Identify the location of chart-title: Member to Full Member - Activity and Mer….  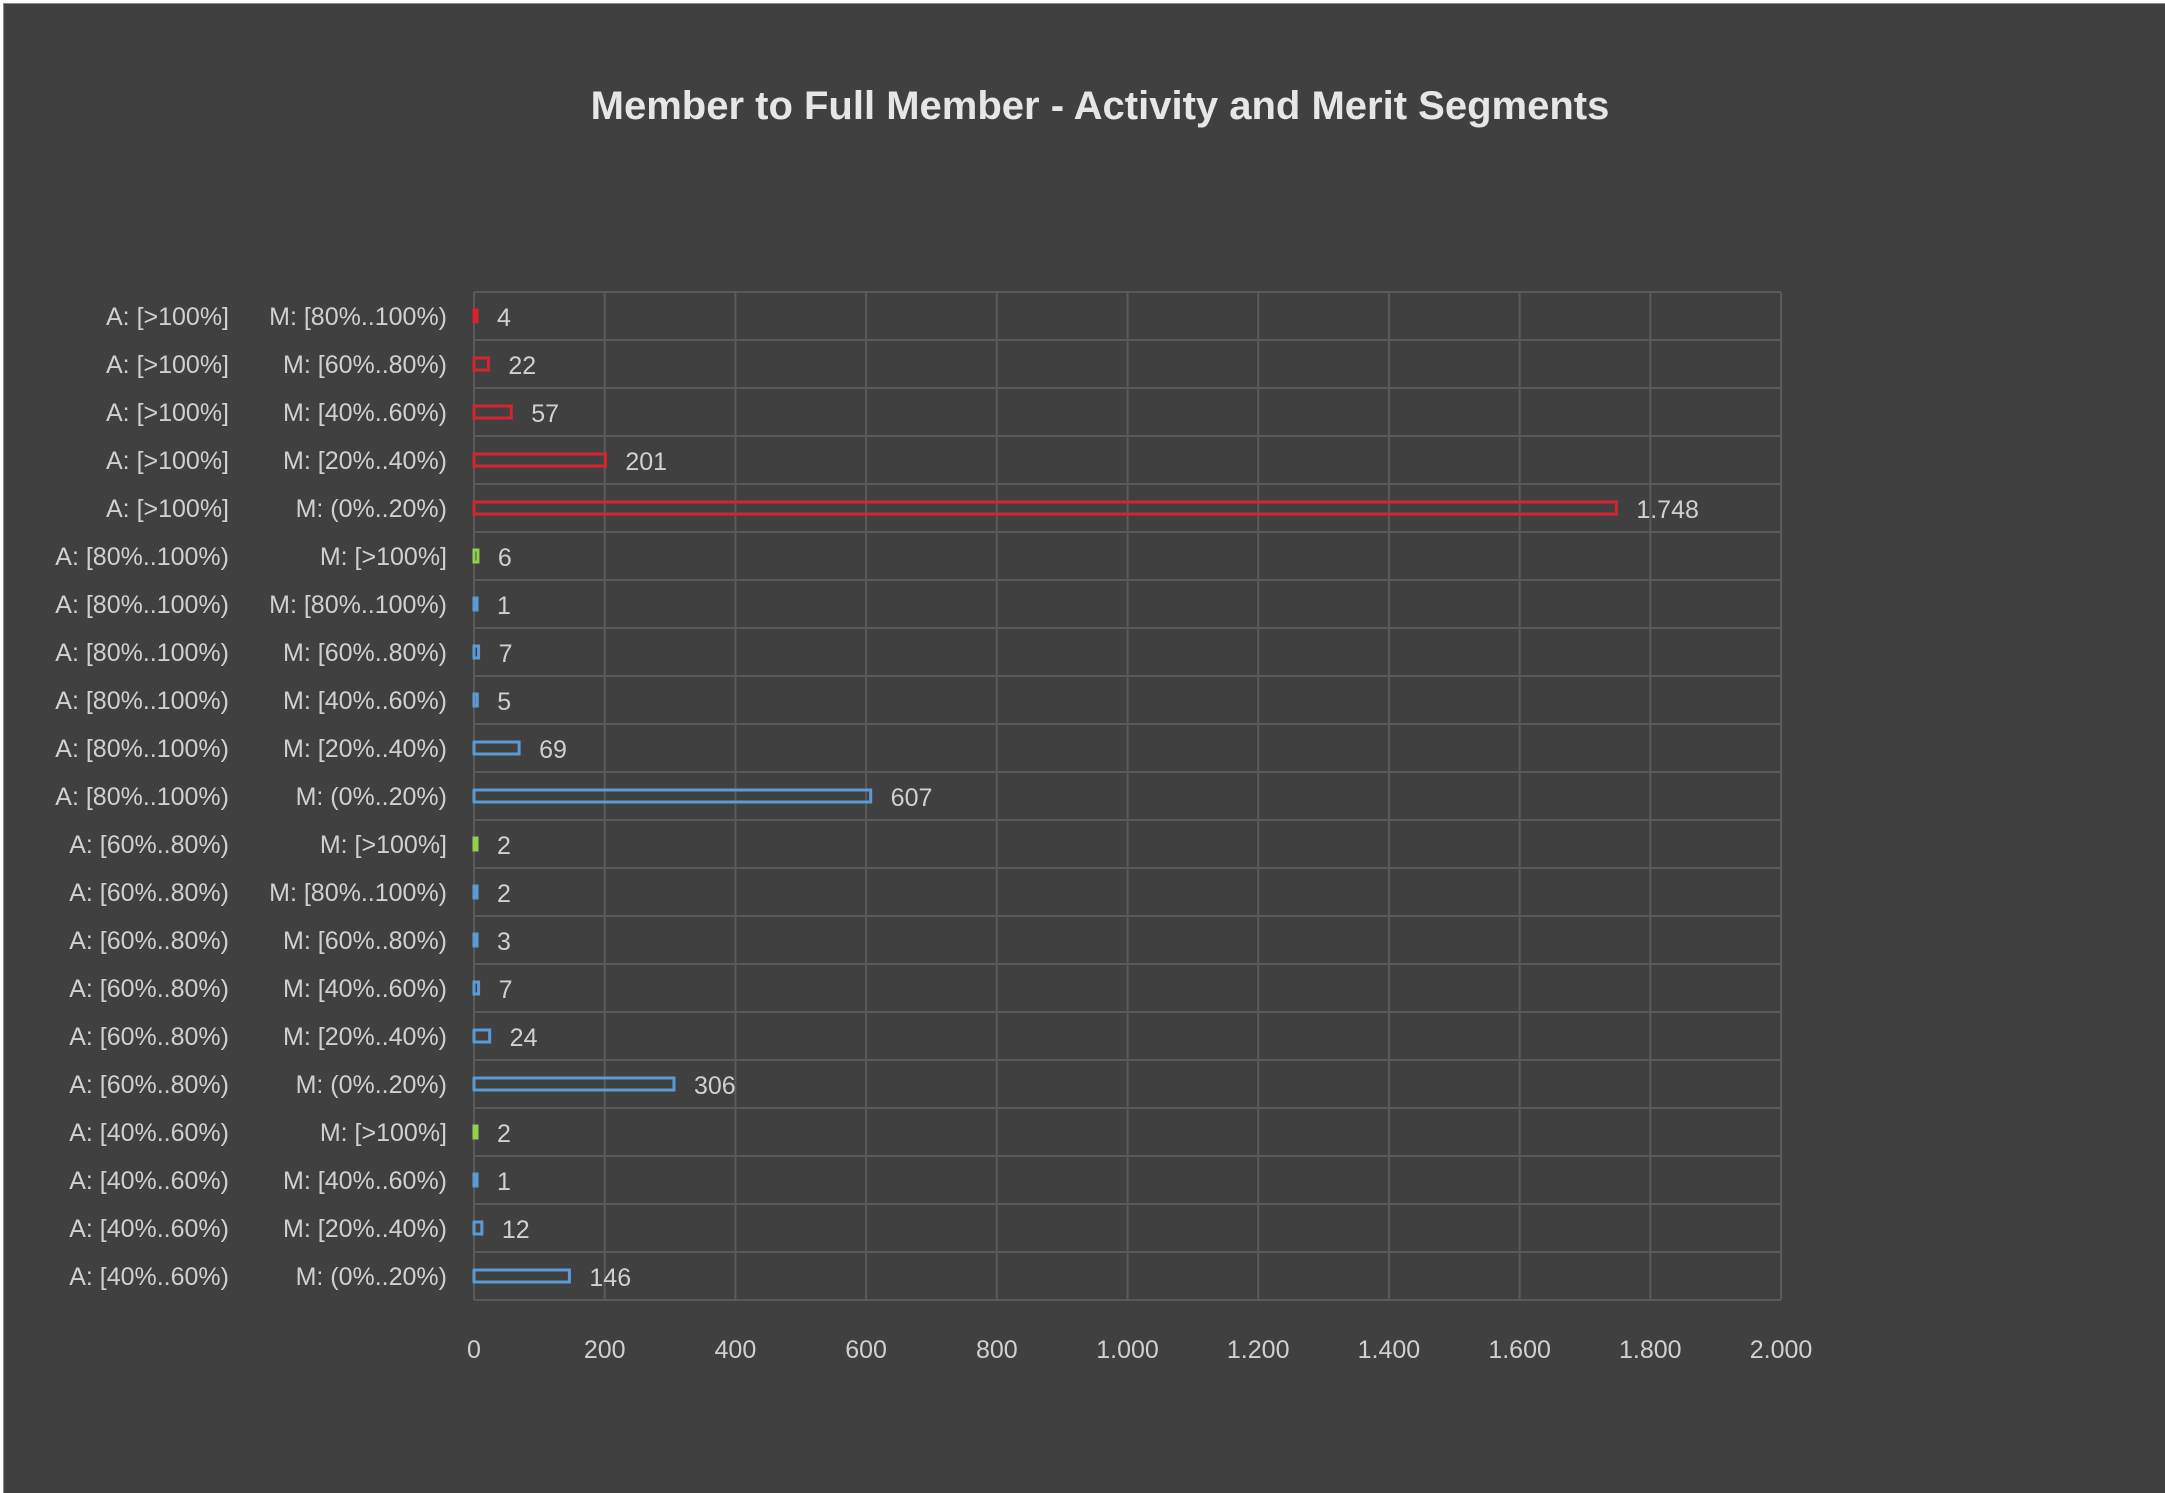
(1100, 106).